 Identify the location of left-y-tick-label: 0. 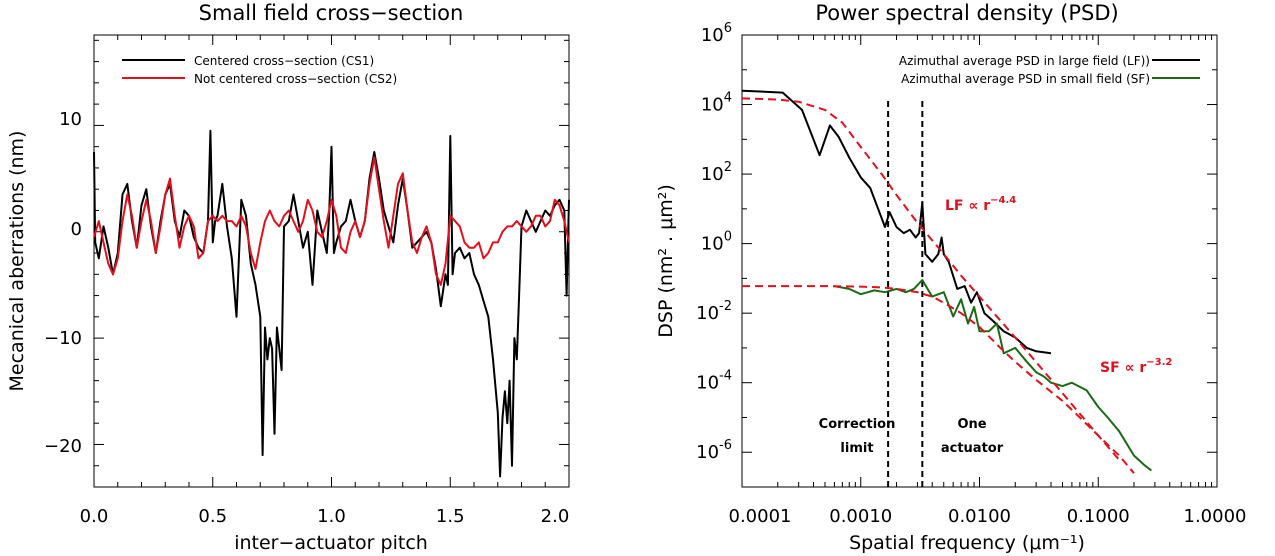
(76, 229).